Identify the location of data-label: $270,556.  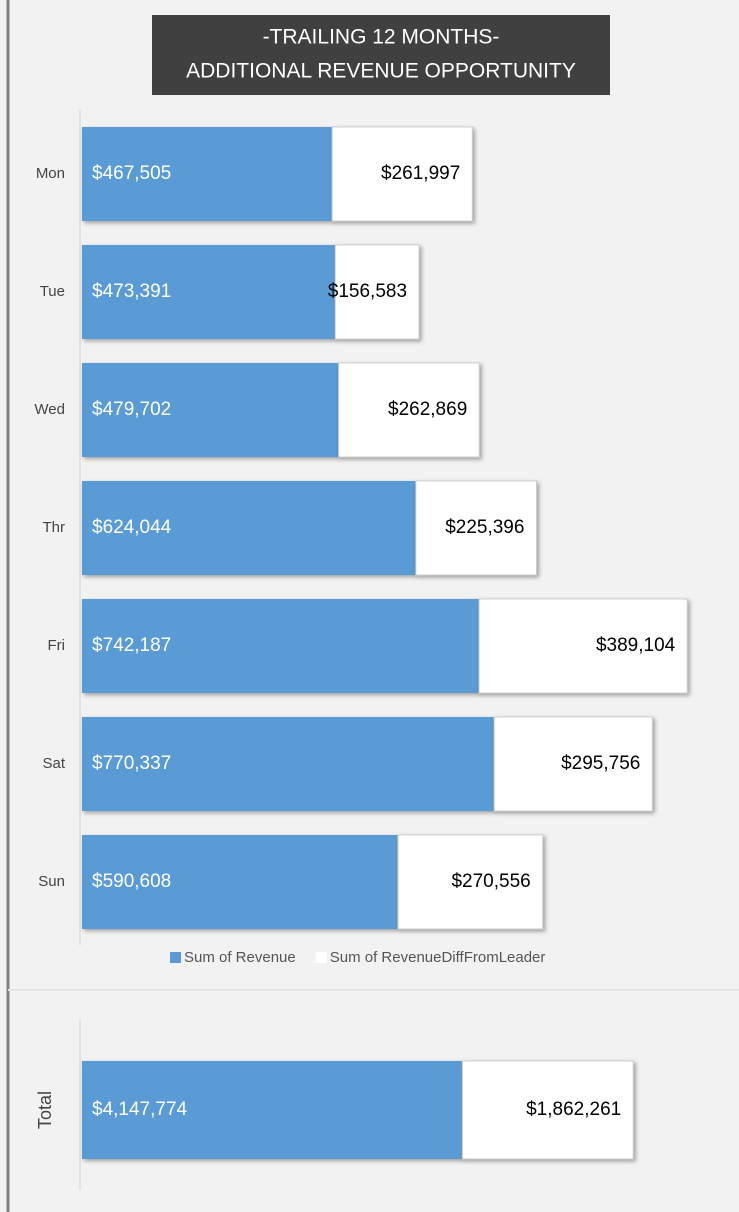
(490, 881).